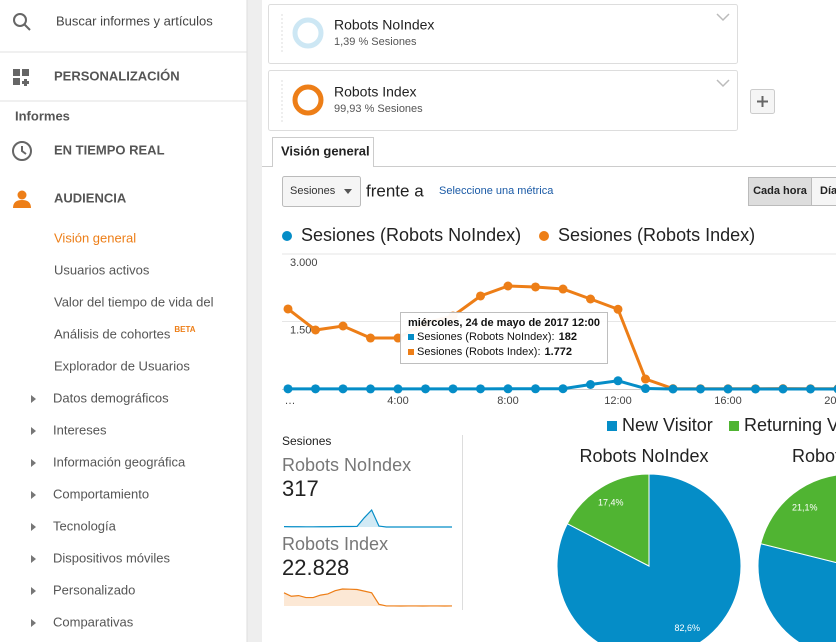 The image size is (836, 642). I want to click on nav-group: Dispositivos móviles, so click(112, 557).